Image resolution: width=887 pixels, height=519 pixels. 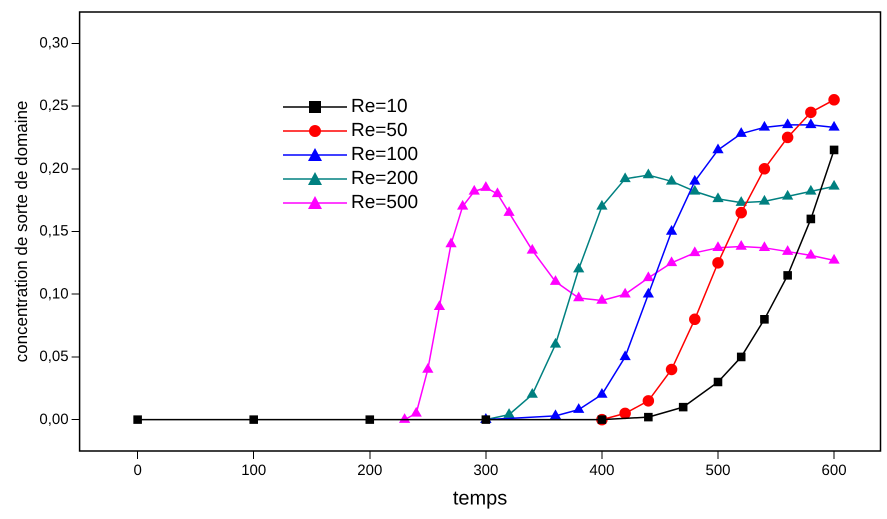 I want to click on y-tick-label: 0,15, so click(x=54, y=231).